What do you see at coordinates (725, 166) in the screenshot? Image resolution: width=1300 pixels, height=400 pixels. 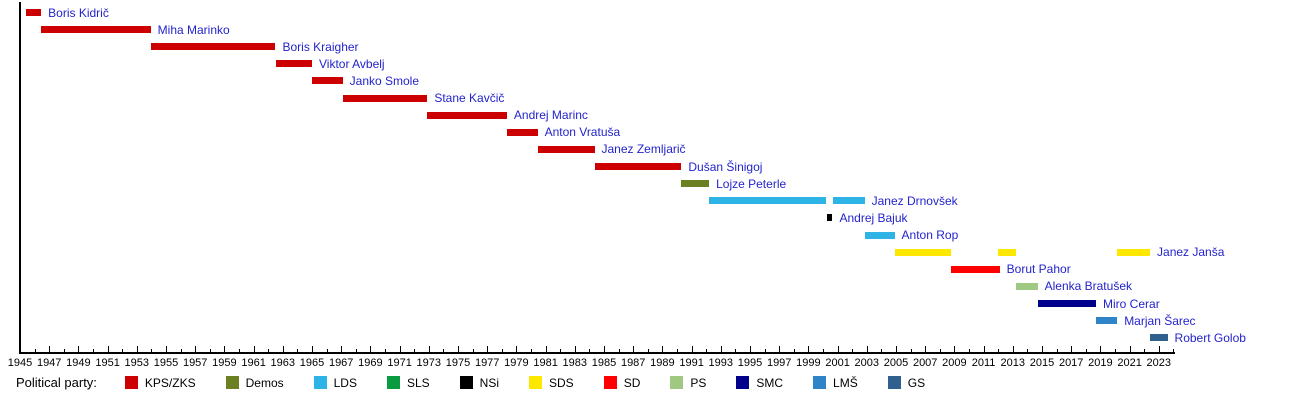 I see `pm-name-label: Dušan Šinigoj` at bounding box center [725, 166].